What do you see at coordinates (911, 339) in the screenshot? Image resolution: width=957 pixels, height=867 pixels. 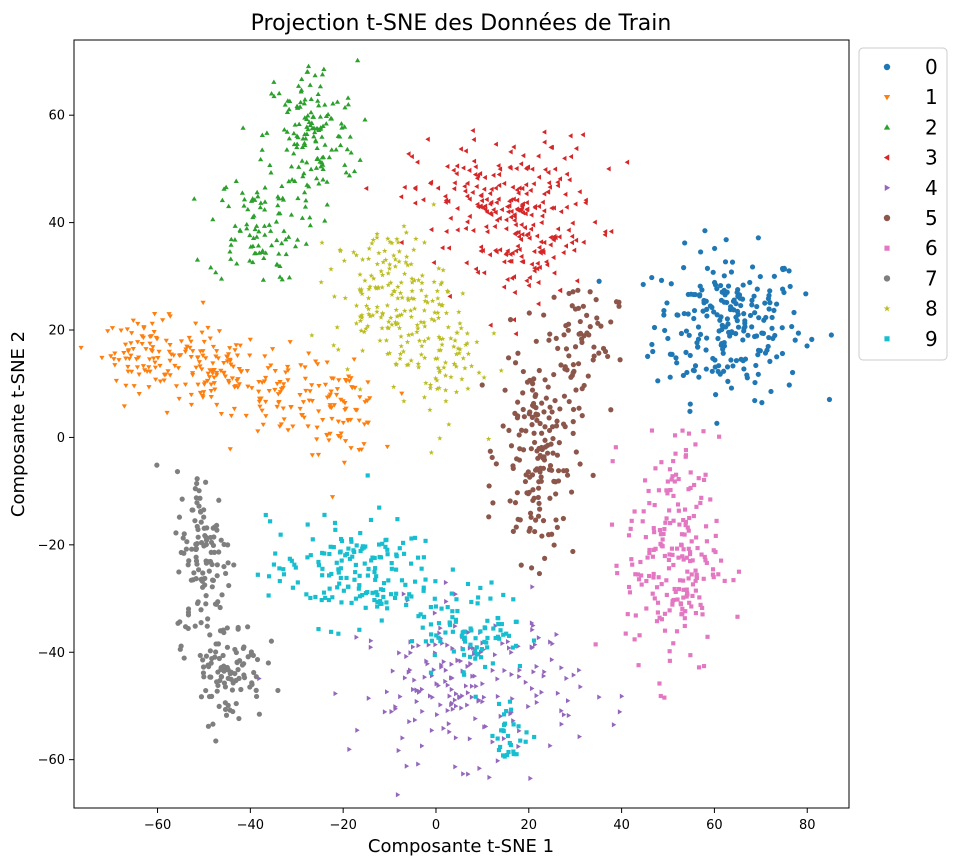 I see `legend-item-9: 9` at bounding box center [911, 339].